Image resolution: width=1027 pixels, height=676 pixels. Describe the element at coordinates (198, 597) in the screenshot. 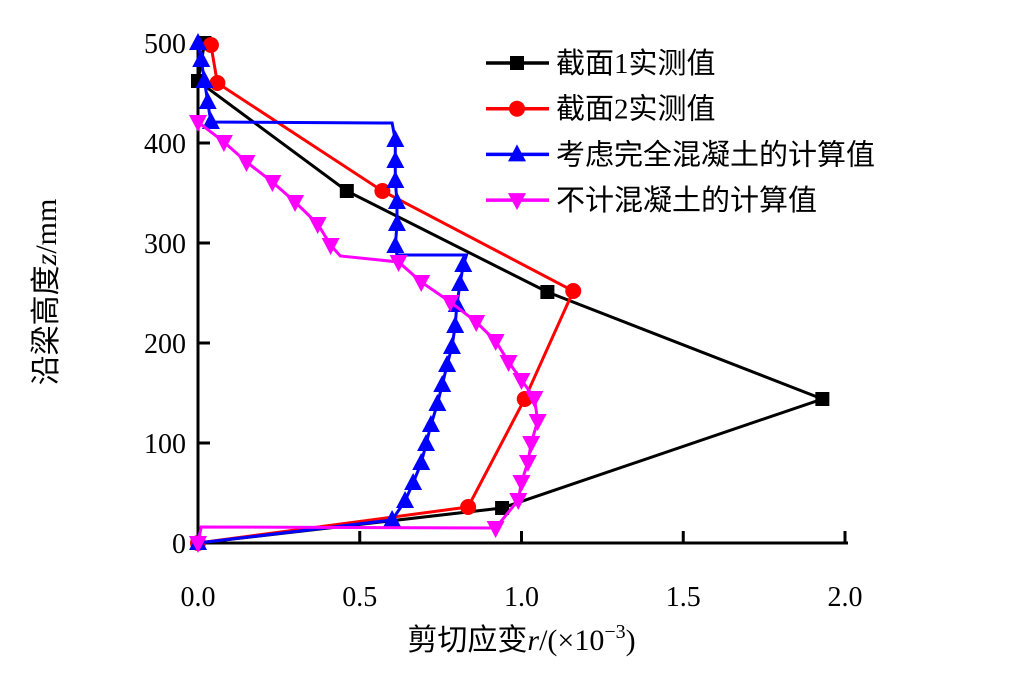

I see `x-tick-label: 0.0` at that location.